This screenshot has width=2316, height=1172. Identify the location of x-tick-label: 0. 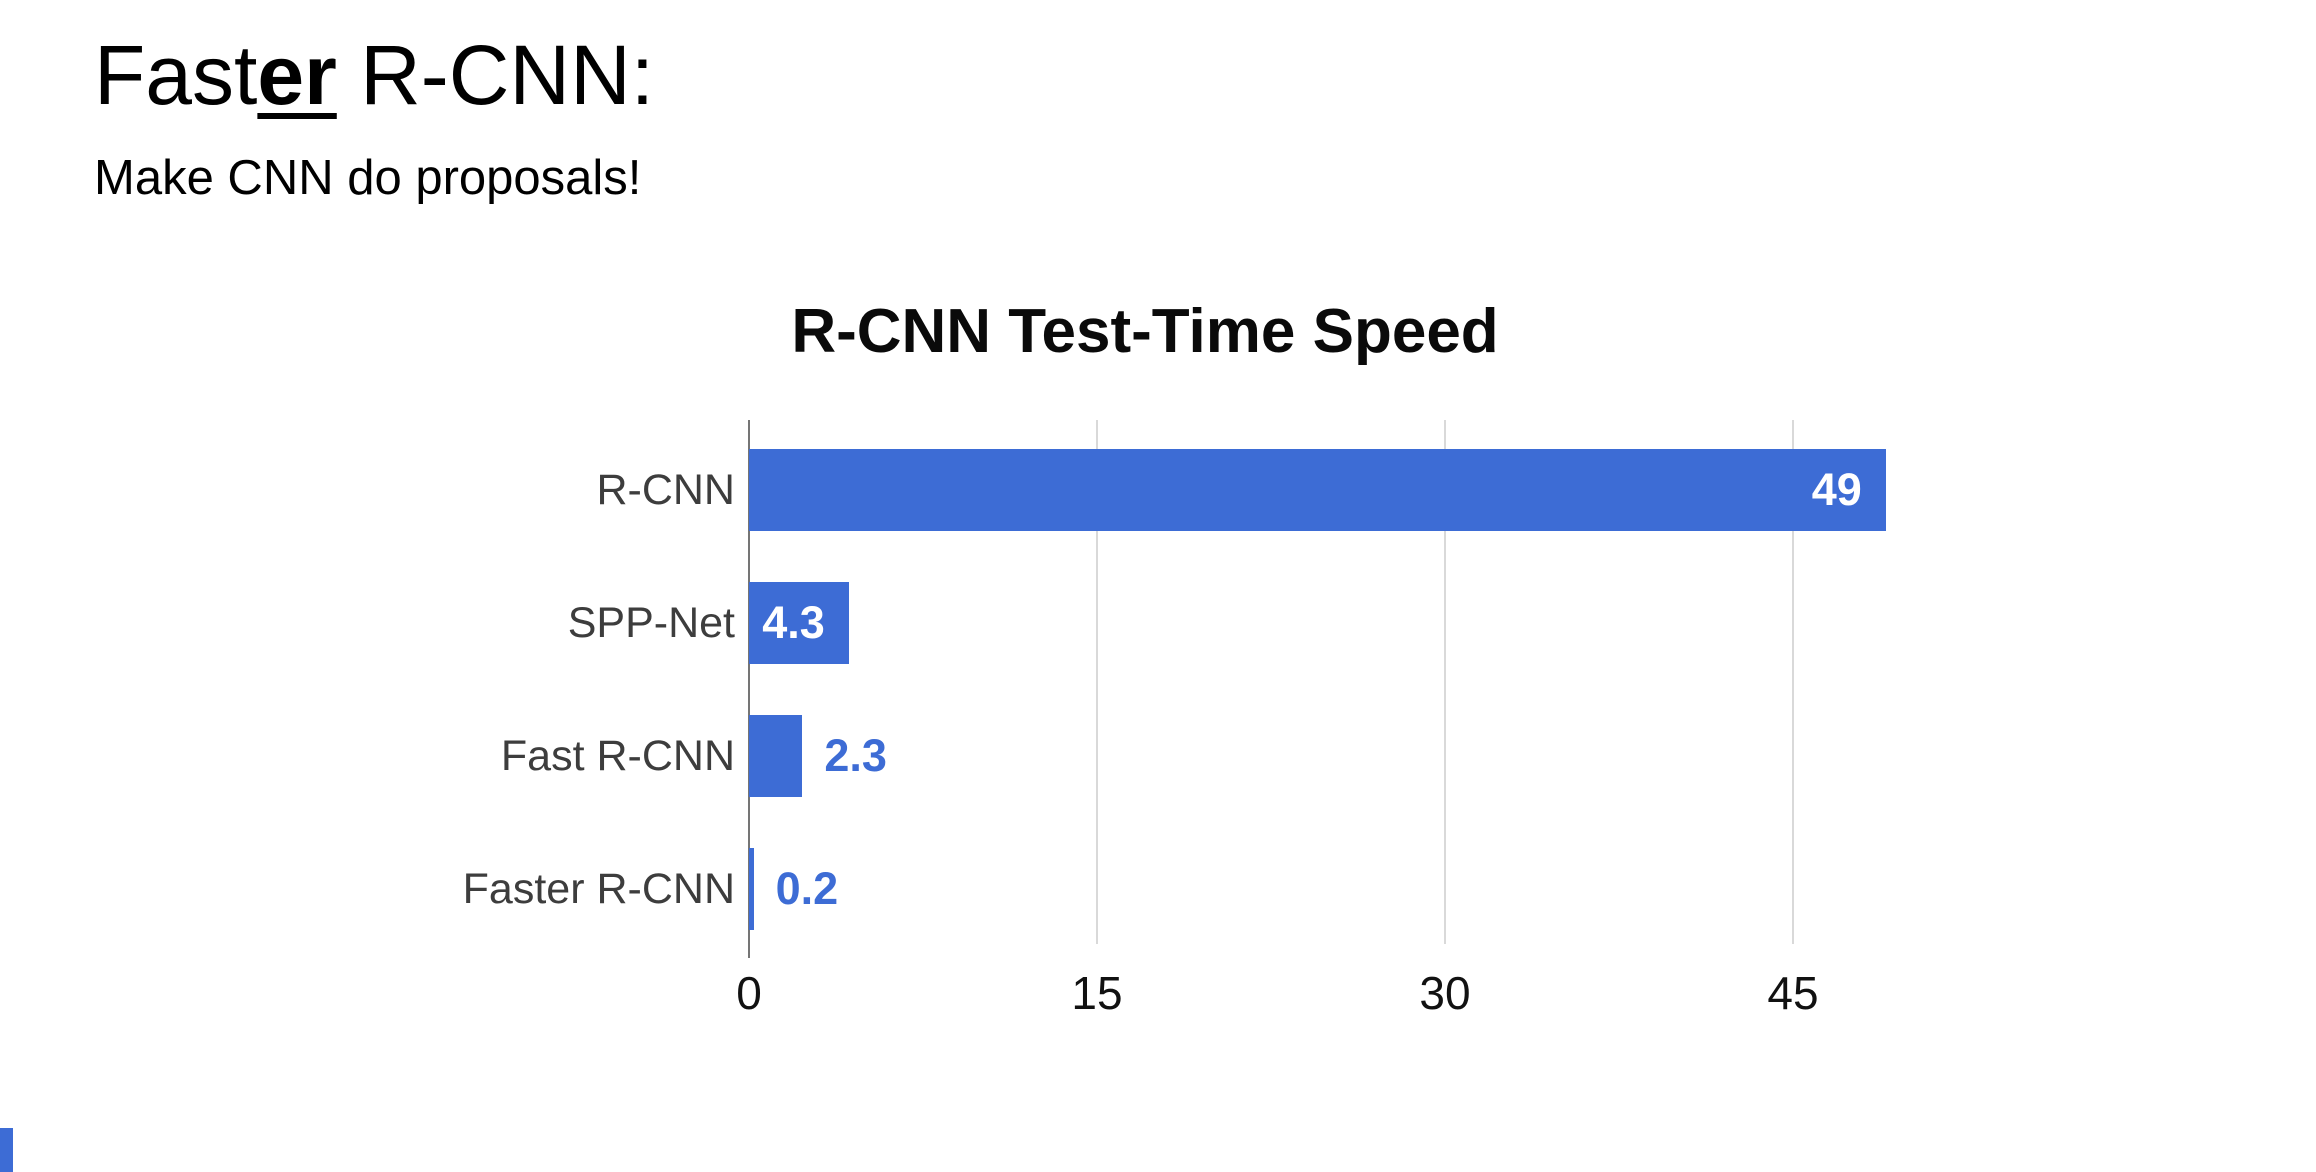
(749, 993).